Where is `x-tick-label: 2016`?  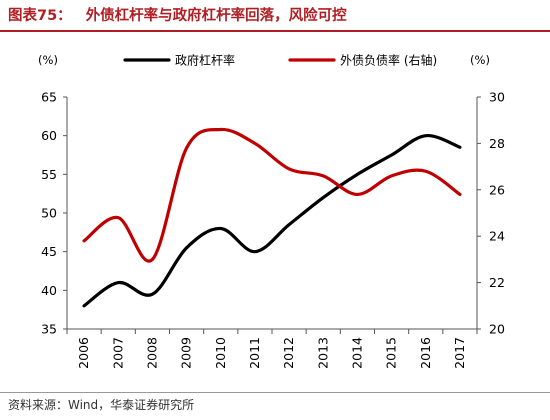 x-tick-label: 2016 is located at coordinates (425, 353).